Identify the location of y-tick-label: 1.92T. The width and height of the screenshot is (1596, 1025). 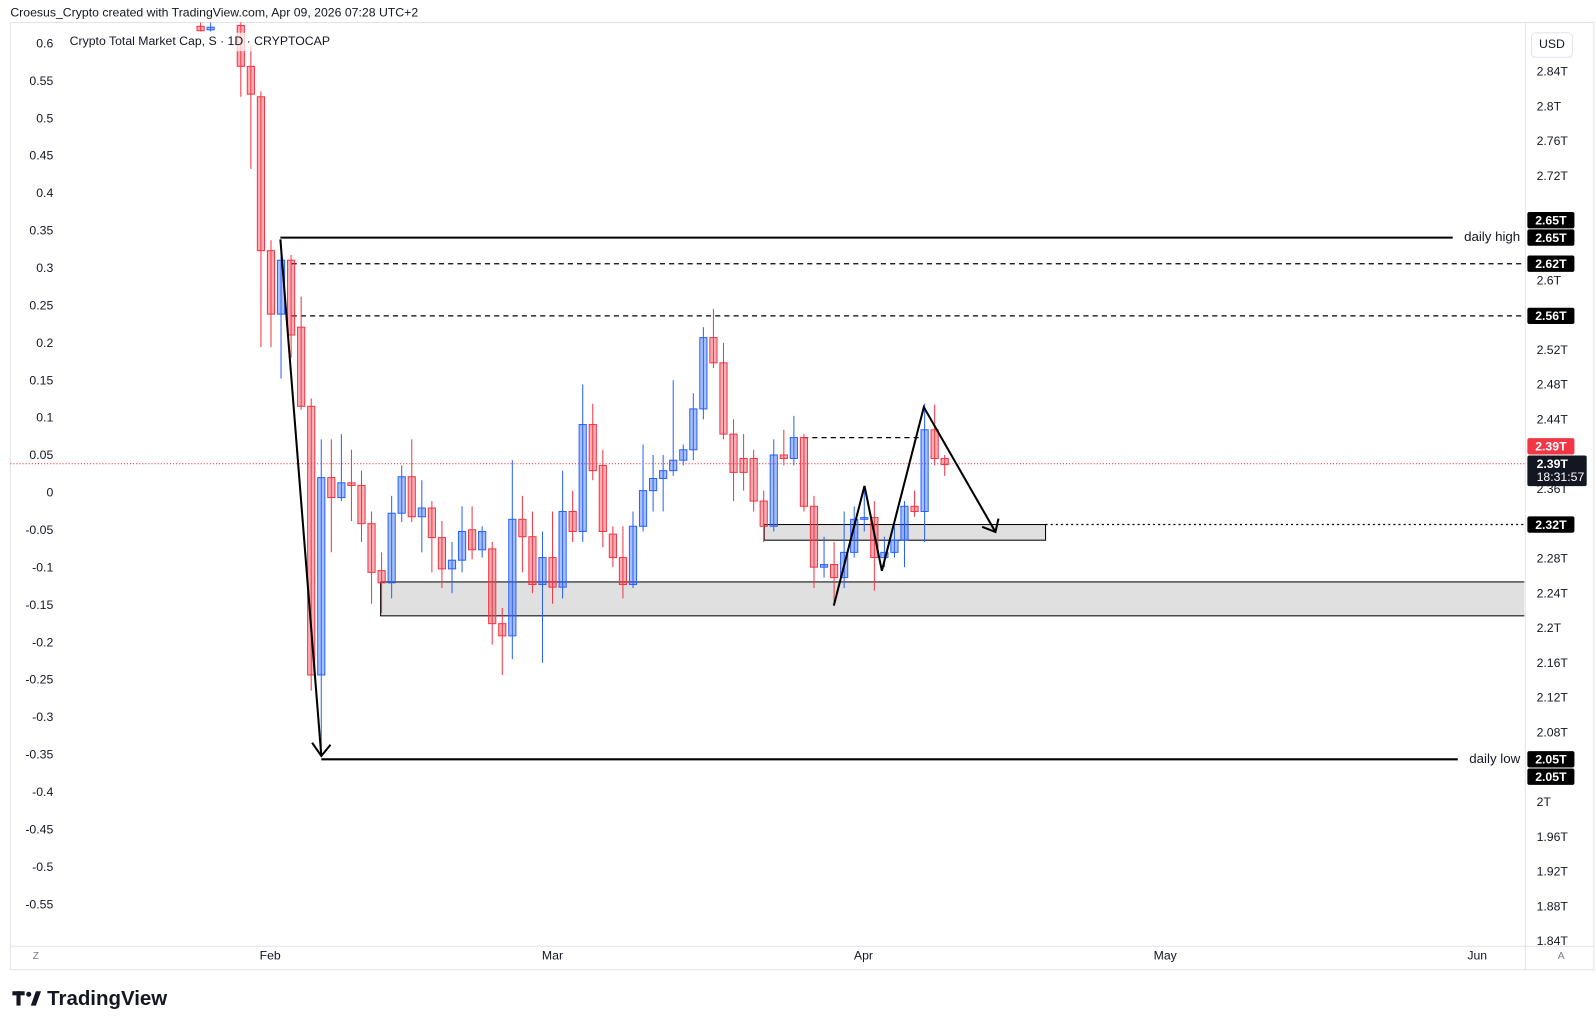
(1553, 872).